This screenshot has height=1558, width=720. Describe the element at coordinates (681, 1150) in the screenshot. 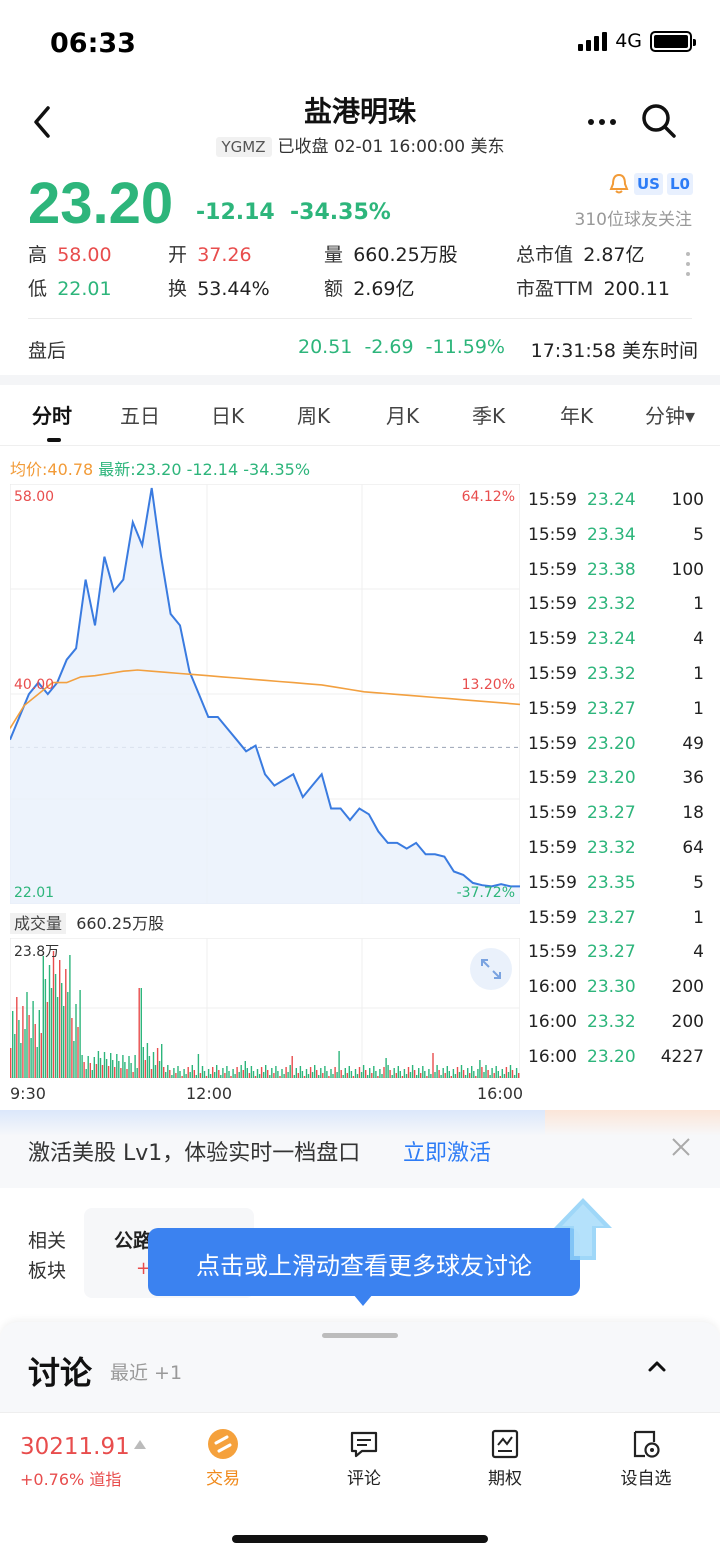

I see `close-banner-button` at that location.